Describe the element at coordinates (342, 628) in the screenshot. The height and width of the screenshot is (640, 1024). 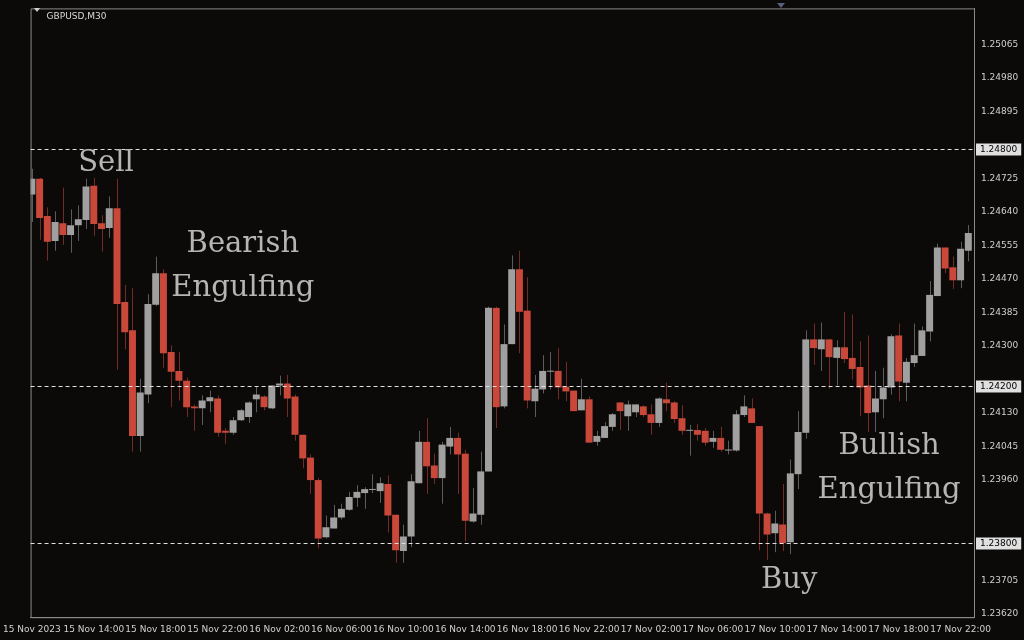
I see `x-tick-label: 16 Nov 06:00` at that location.